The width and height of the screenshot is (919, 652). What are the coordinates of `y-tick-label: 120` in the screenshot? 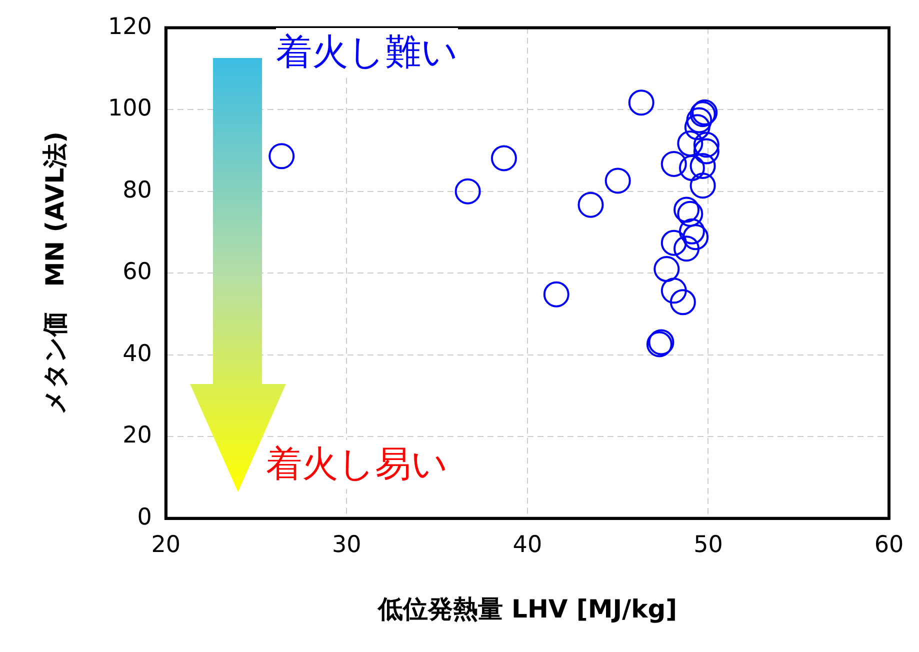 It's located at (130, 27).